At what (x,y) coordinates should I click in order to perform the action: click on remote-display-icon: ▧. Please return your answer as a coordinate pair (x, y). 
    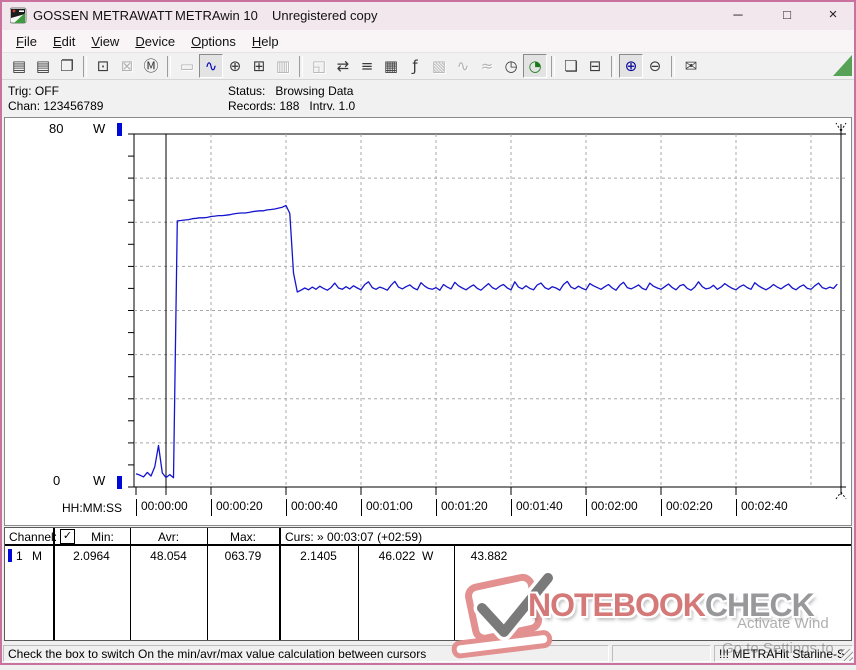
    Looking at the image, I should click on (439, 65).